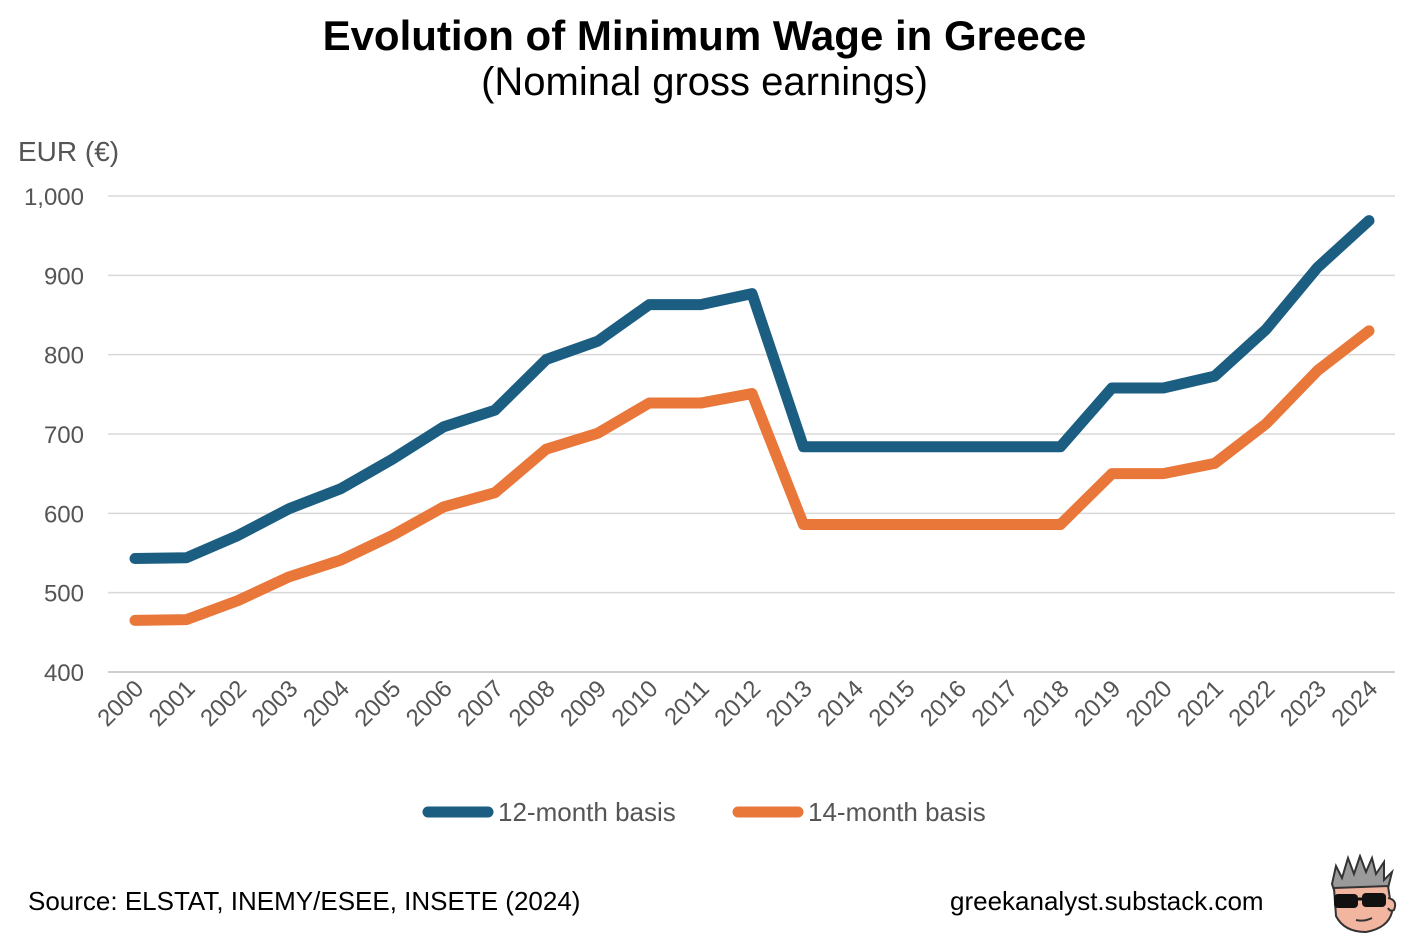 This screenshot has width=1409, height=940. What do you see at coordinates (68, 151) in the screenshot?
I see `y-axis-label: EUR (€)` at bounding box center [68, 151].